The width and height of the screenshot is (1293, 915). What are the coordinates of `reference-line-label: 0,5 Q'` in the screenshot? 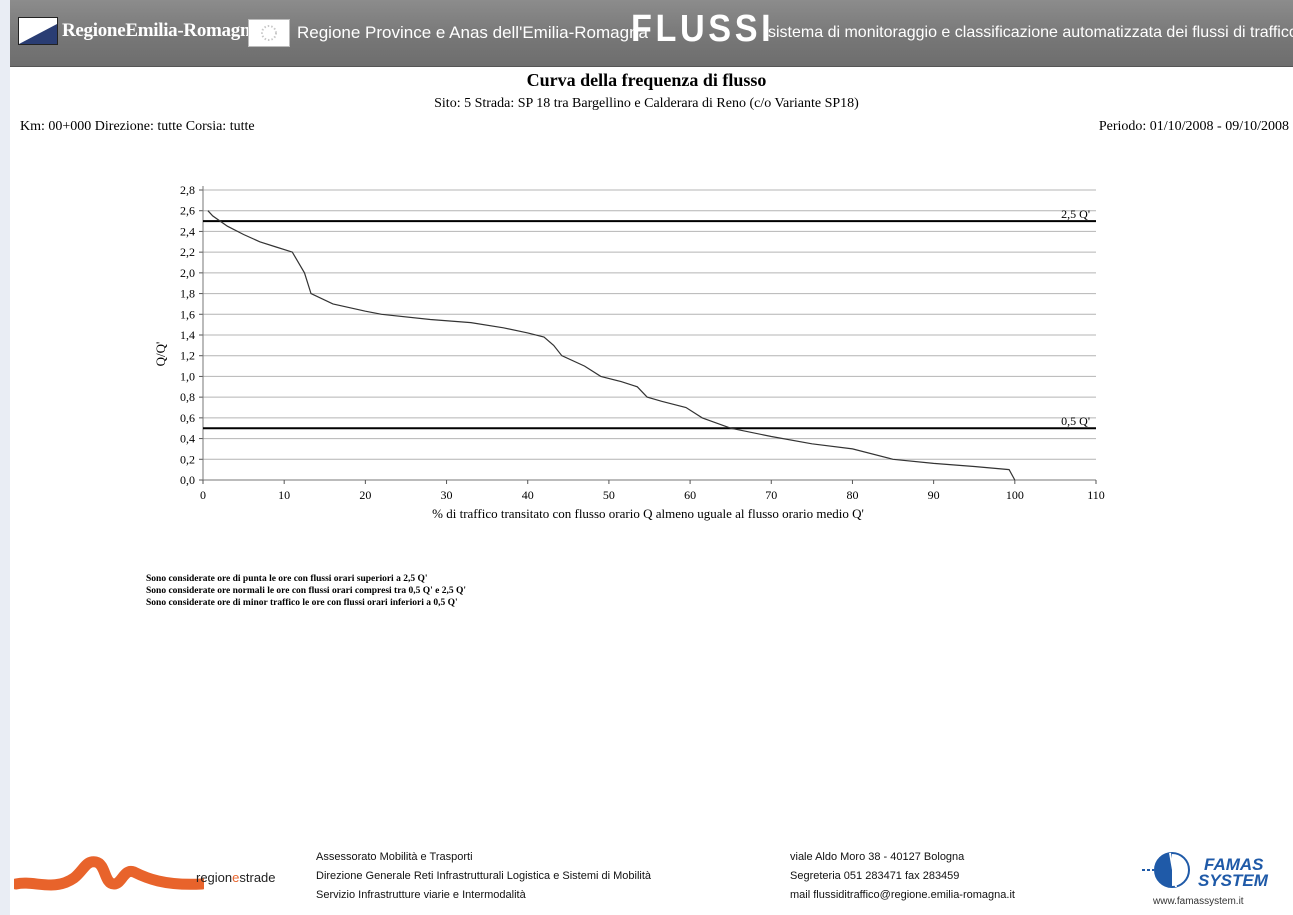 It's located at (1075, 421).